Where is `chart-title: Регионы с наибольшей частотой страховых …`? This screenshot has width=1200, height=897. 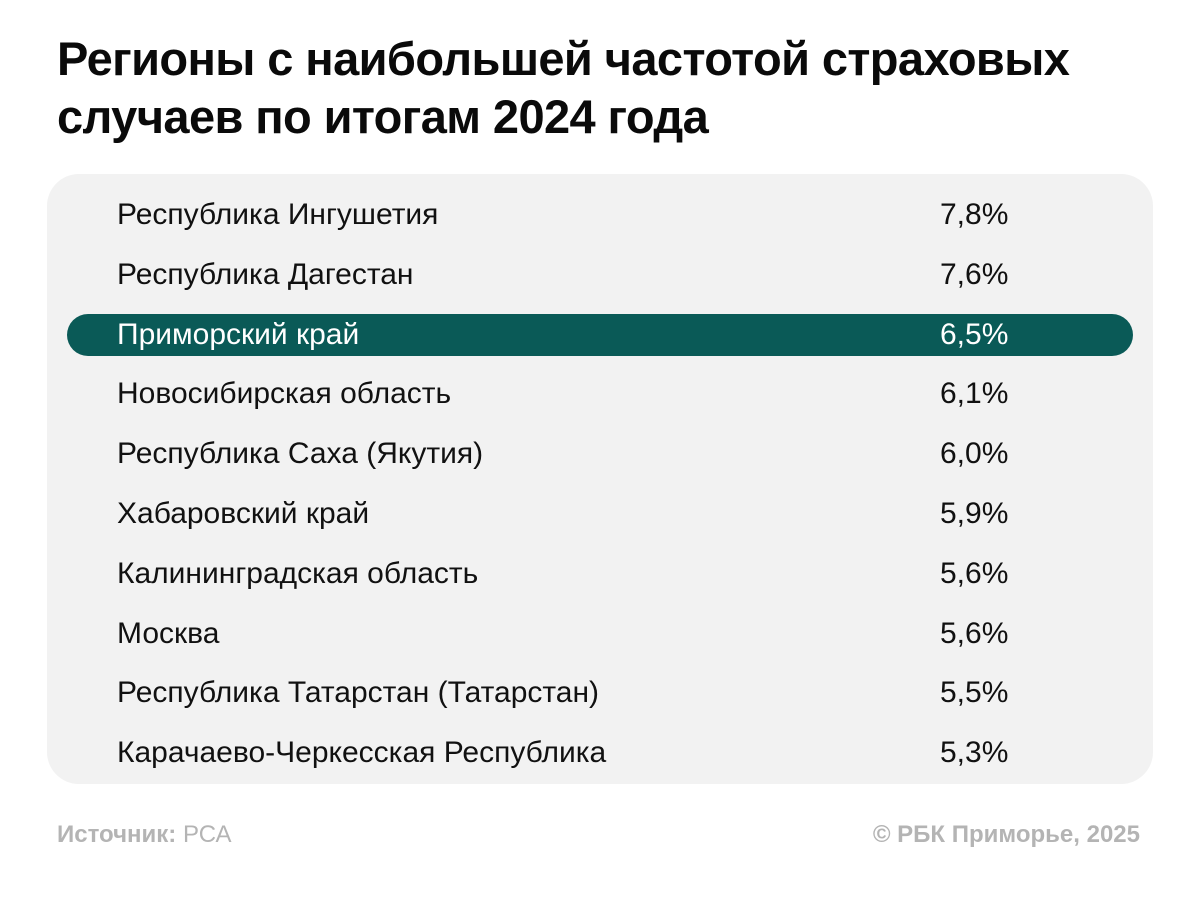
chart-title: Регионы с наибольшей частотой страховых … is located at coordinates (563, 87).